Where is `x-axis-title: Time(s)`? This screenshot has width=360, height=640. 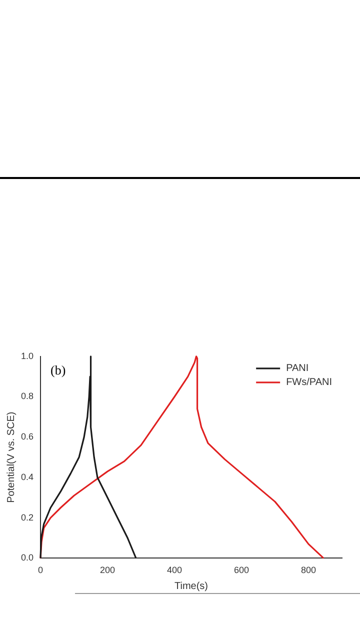 x-axis-title: Time(s) is located at coordinates (191, 586).